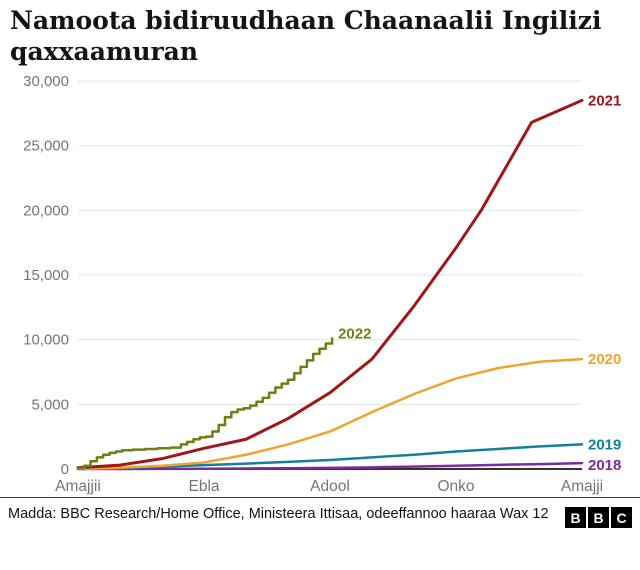  I want to click on y-tick-label: 0, so click(65, 469).